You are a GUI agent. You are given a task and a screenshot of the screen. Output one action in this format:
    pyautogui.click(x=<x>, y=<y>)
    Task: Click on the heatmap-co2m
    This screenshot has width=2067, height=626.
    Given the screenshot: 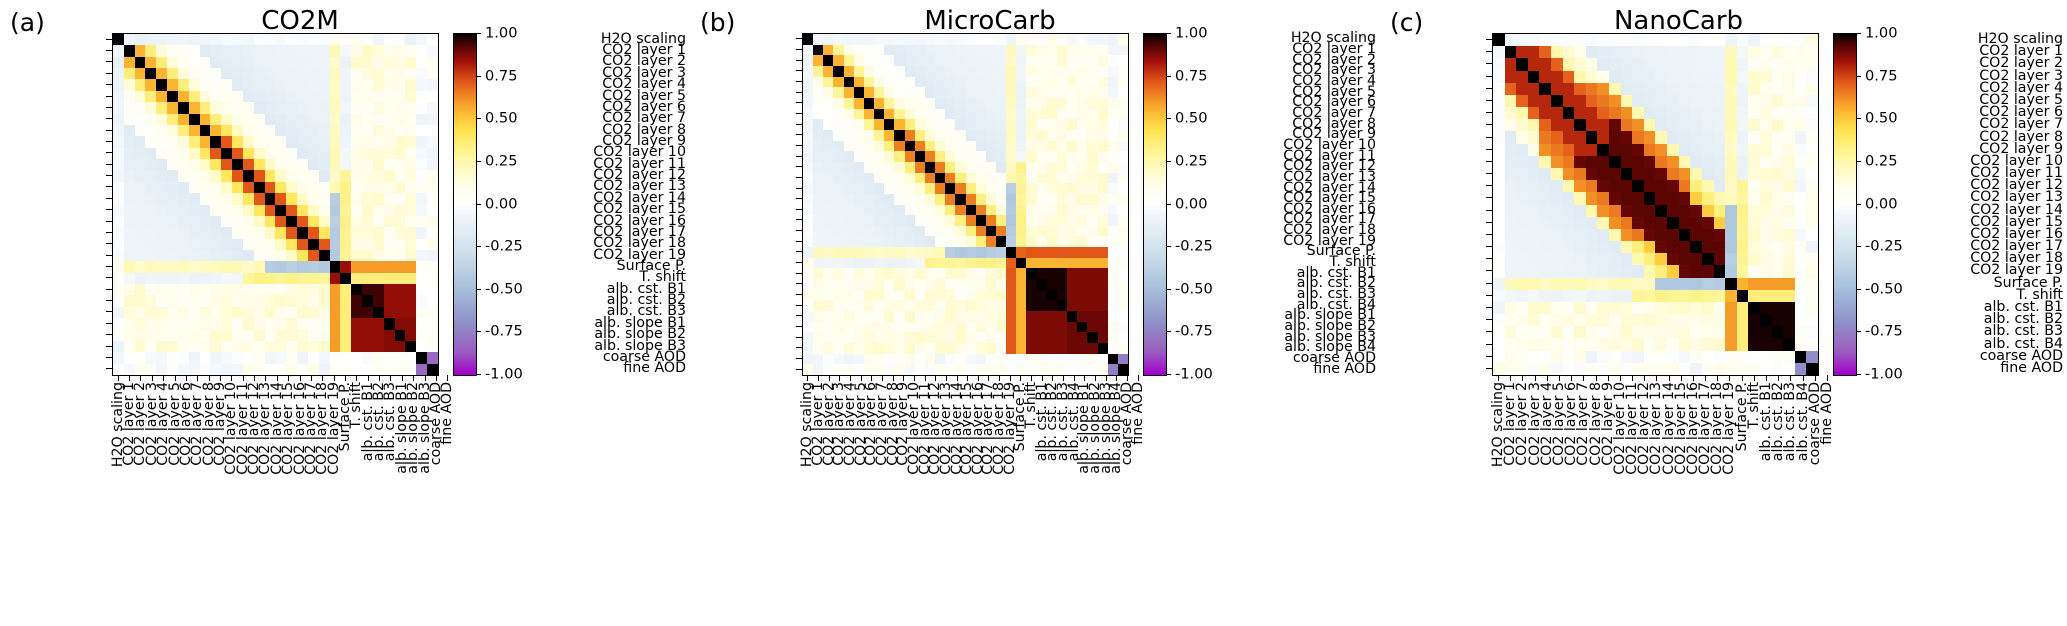 What is the action you would take?
    pyautogui.click(x=275, y=204)
    